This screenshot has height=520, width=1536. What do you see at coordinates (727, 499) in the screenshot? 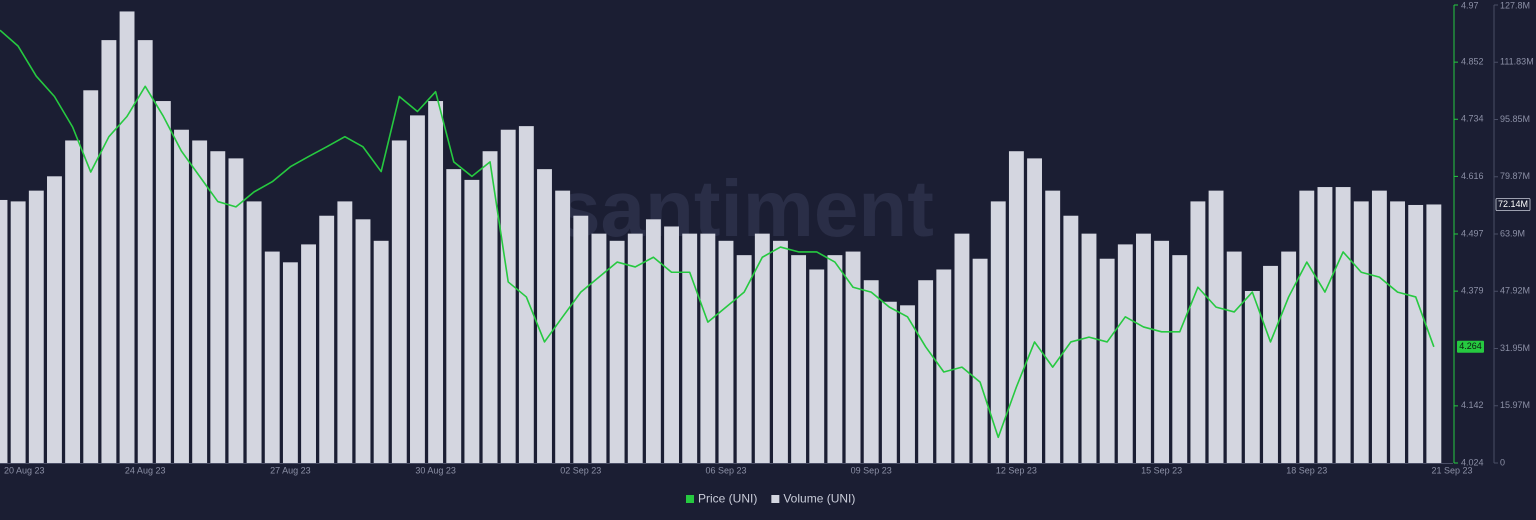
I see `legend-label: Price (UNI)` at bounding box center [727, 499].